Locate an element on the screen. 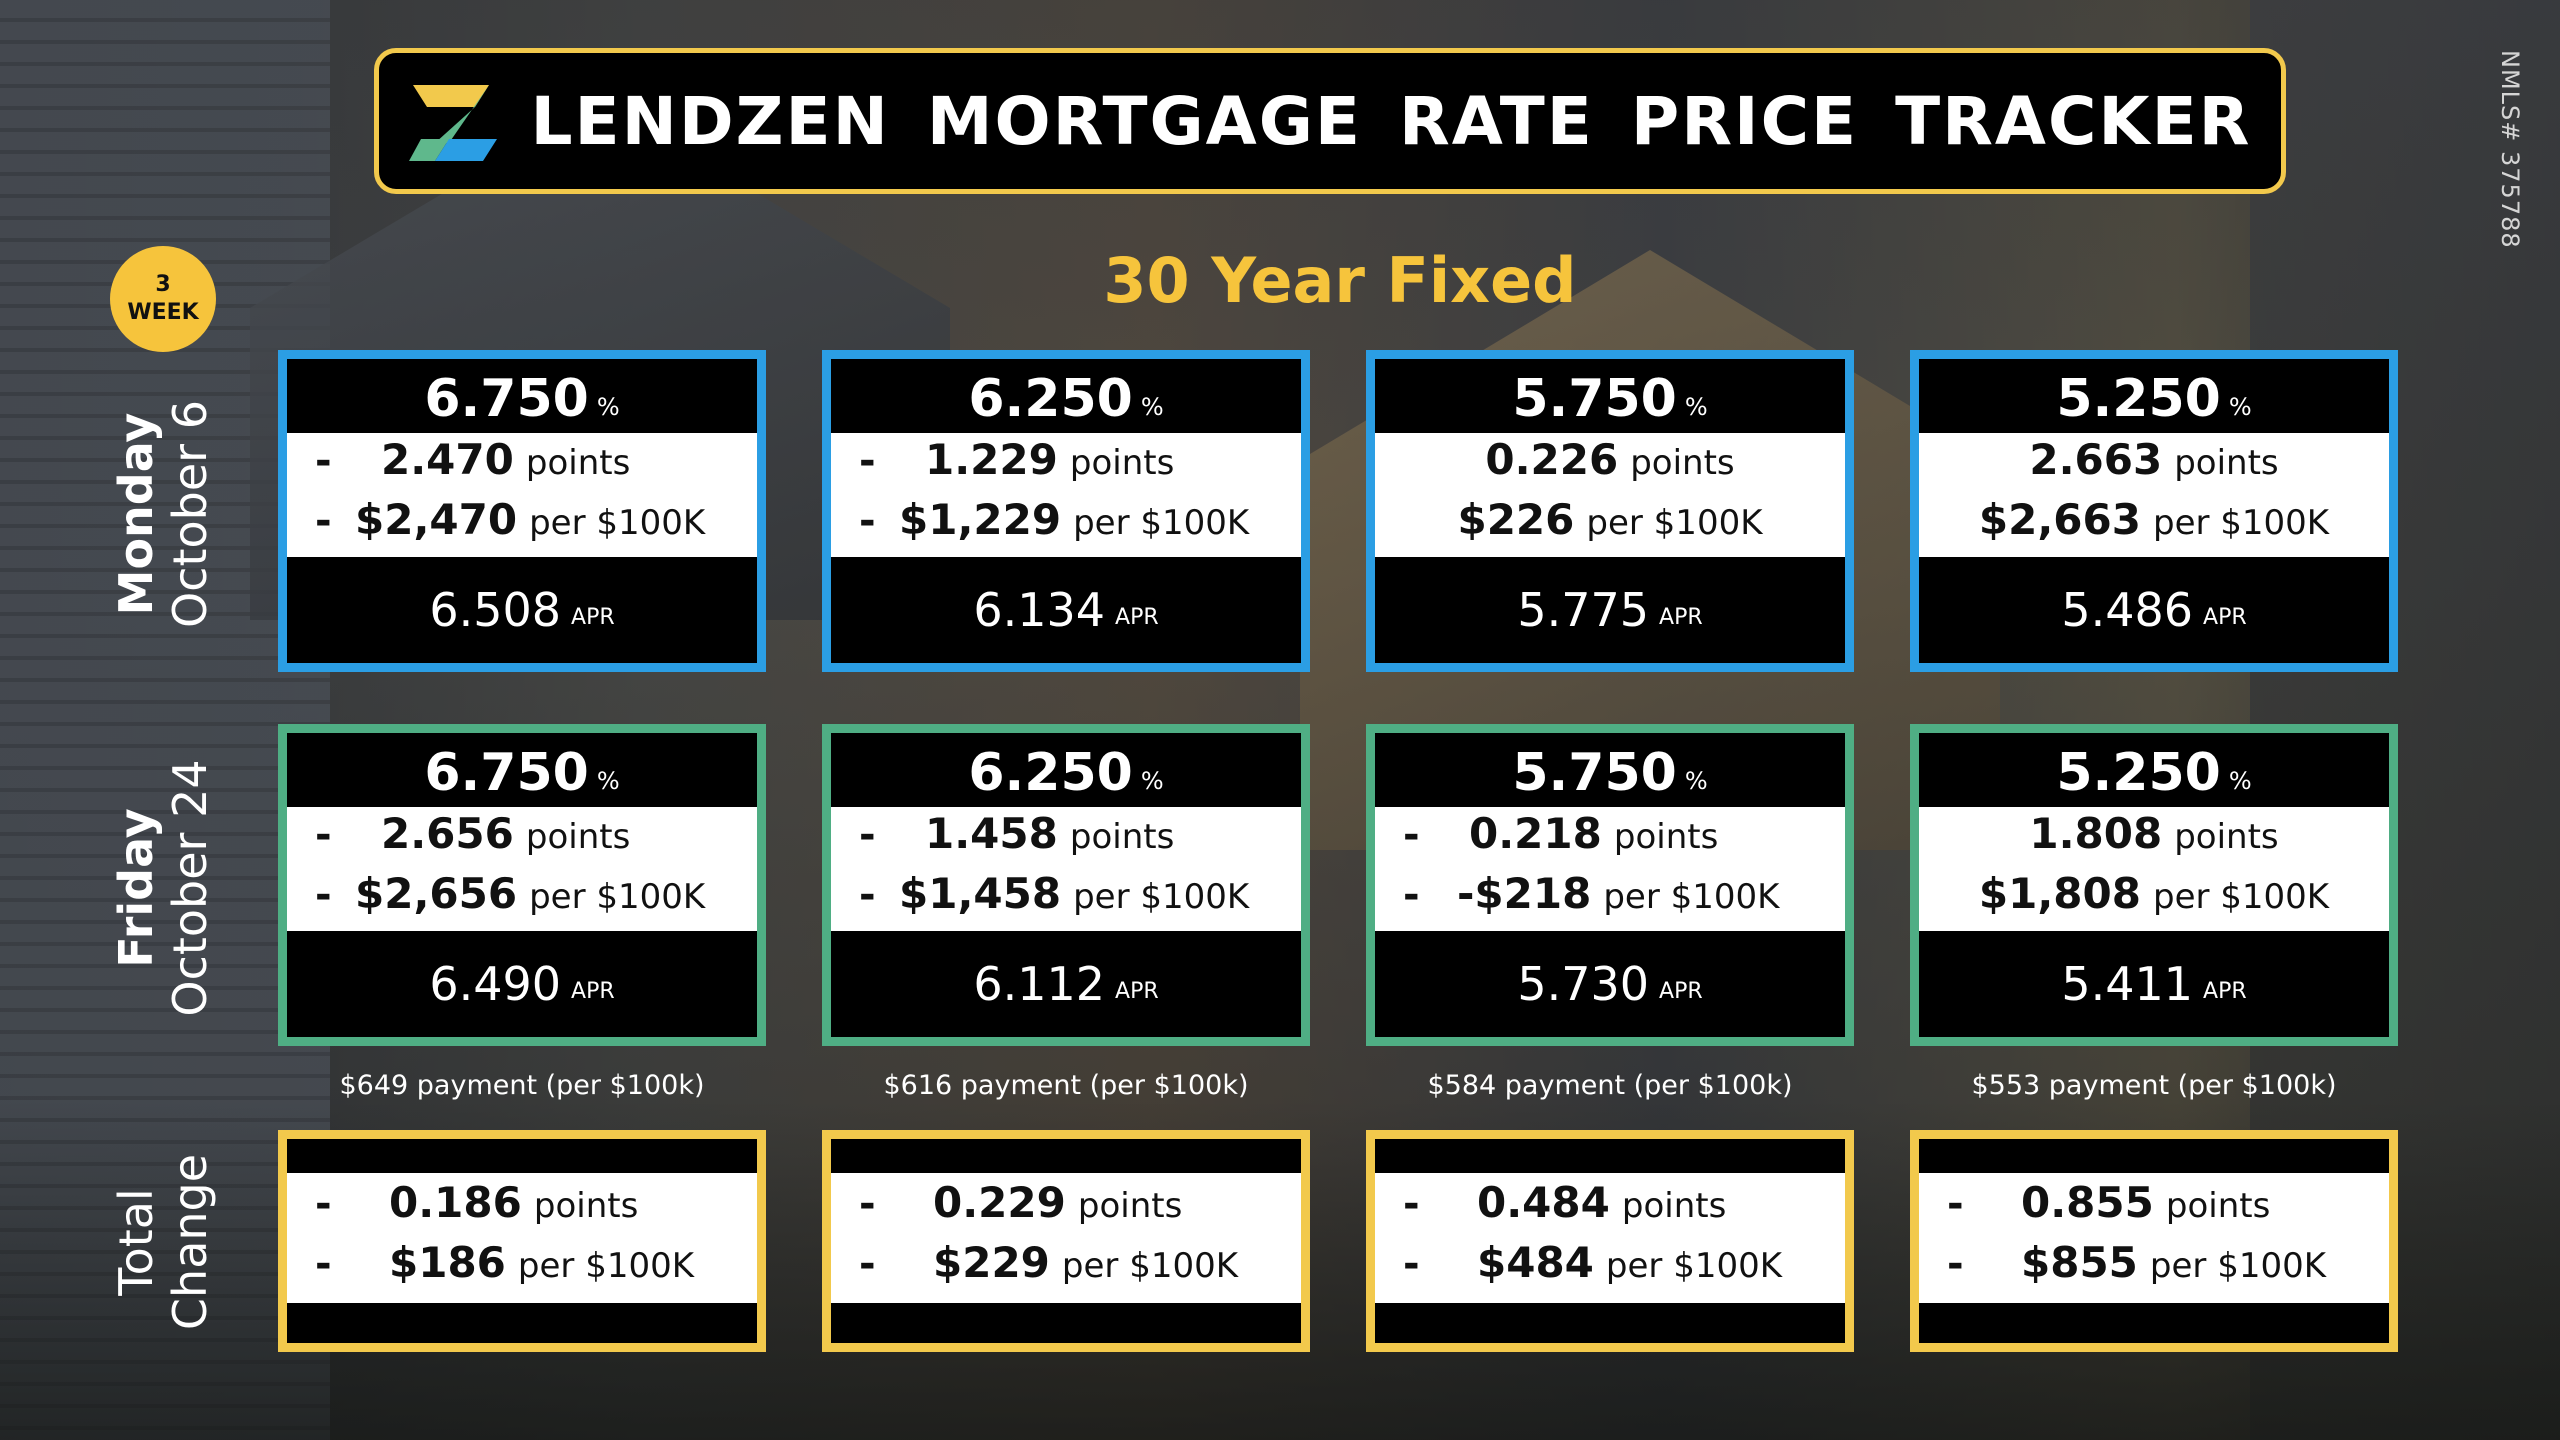  points-value: 2.470 is located at coordinates (447, 459).